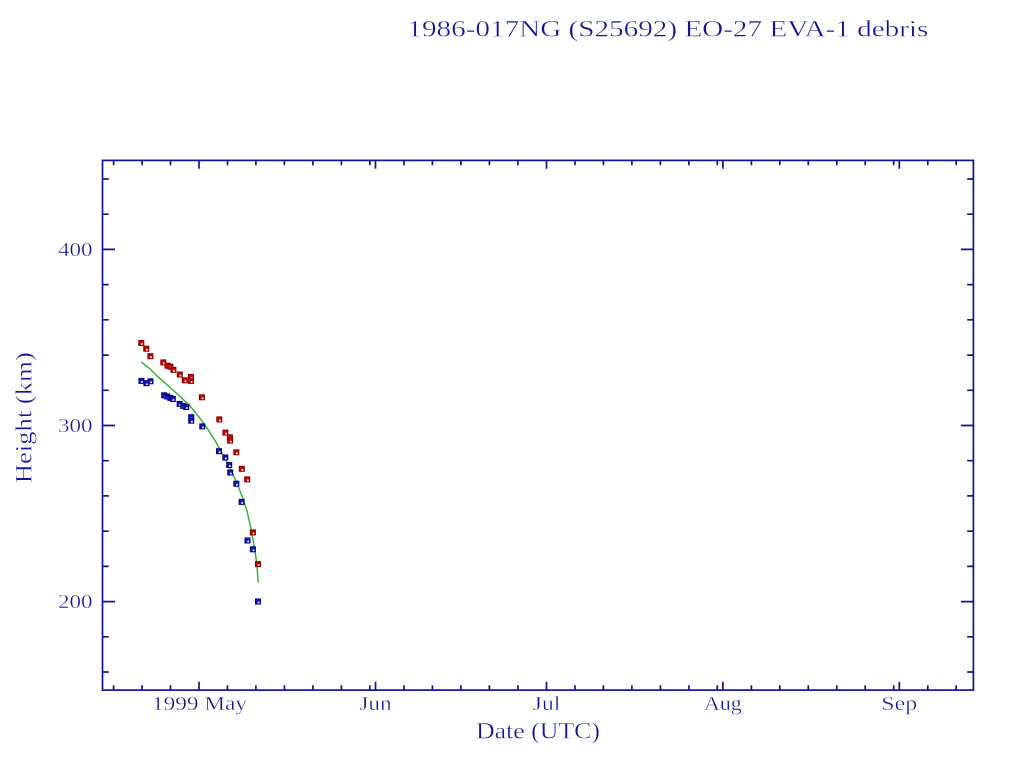  What do you see at coordinates (75, 426) in the screenshot?
I see `svg-text: 300` at bounding box center [75, 426].